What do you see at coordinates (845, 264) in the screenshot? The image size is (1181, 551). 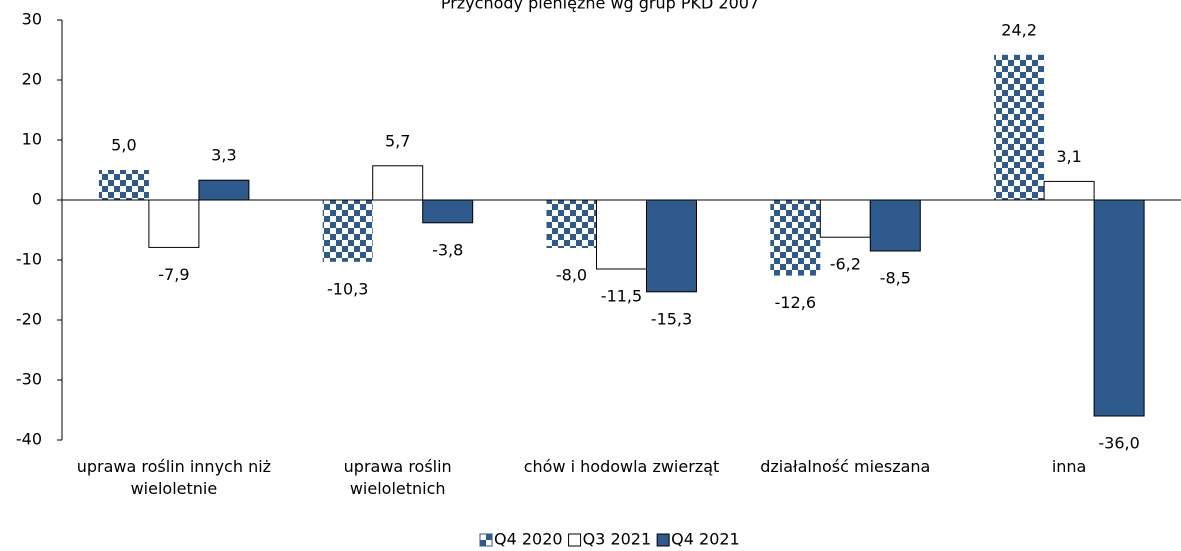 I see `value-label: -6,2` at bounding box center [845, 264].